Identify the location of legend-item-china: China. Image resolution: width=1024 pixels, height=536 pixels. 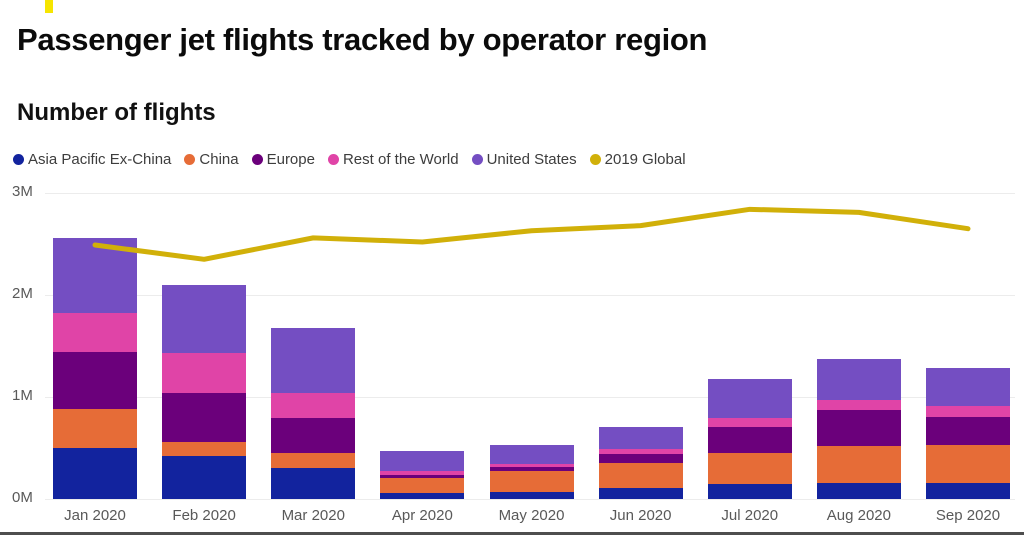
(211, 159).